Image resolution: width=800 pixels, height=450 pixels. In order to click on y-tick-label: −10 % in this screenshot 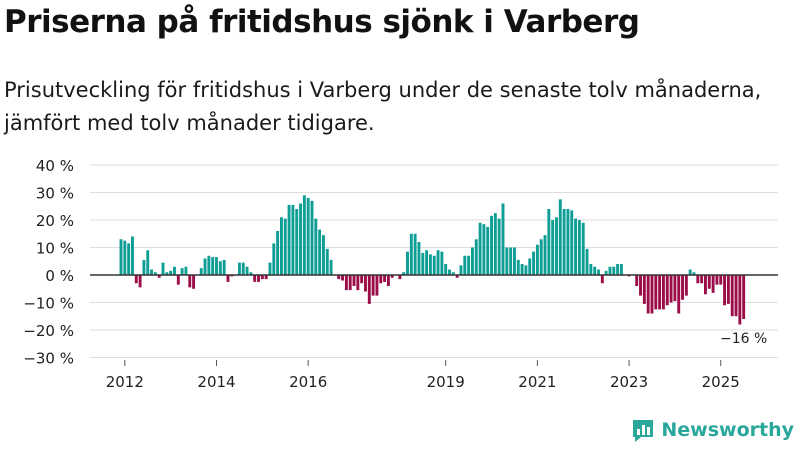, I will do `click(48, 304)`.